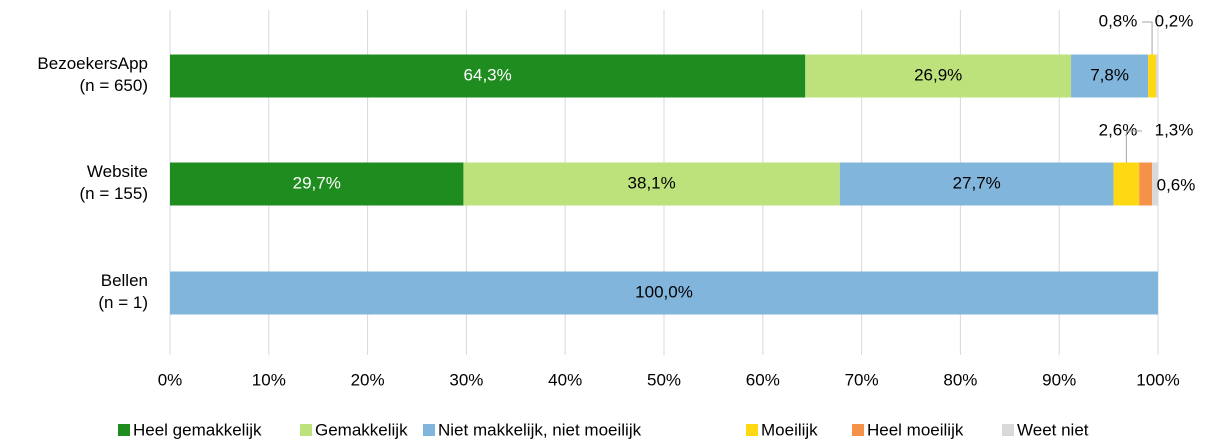  What do you see at coordinates (540, 429) in the screenshot?
I see `legend-label: Niet makkelijk, niet moeilijk` at bounding box center [540, 429].